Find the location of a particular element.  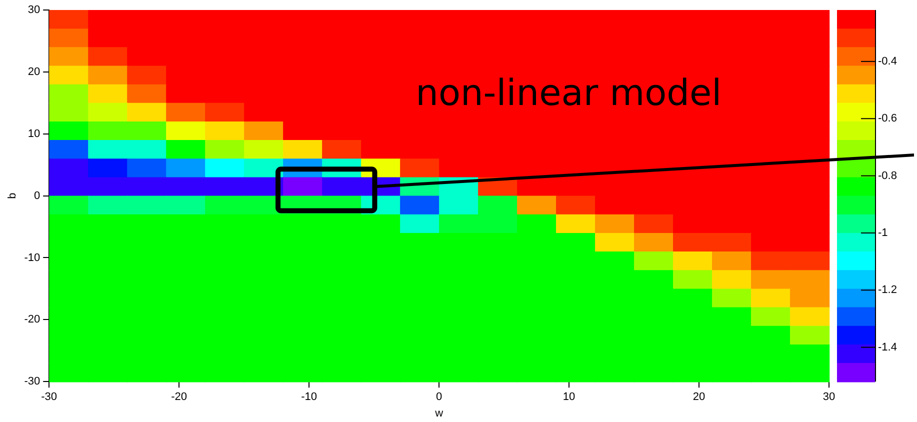

color-bar-label: -1.4 is located at coordinates (887, 347).